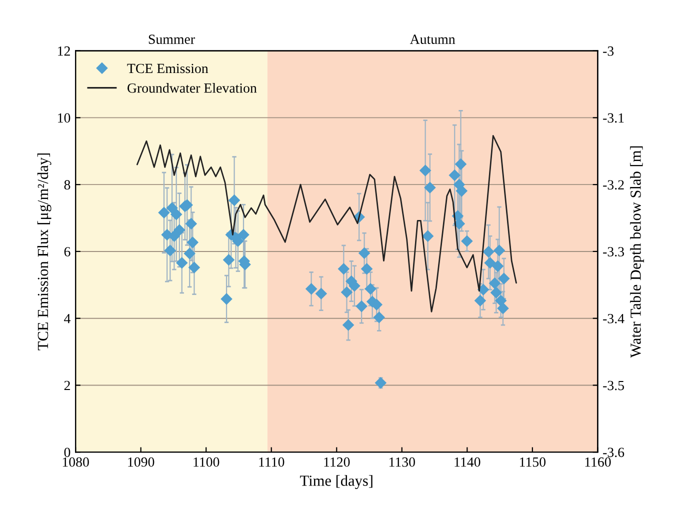  What do you see at coordinates (637, 252) in the screenshot?
I see `y2-axis-title: Water Table Depth below Slab [m]` at bounding box center [637, 252].